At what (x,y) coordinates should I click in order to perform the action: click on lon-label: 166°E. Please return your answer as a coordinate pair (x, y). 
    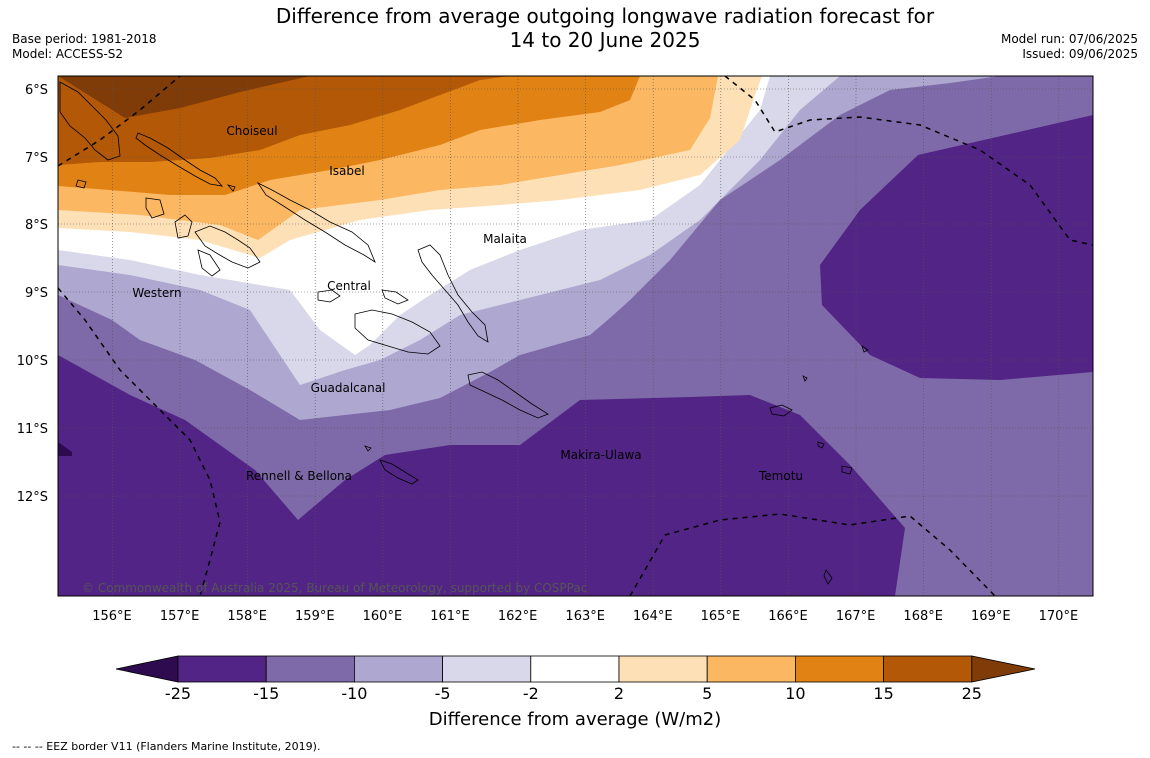
    Looking at the image, I should click on (788, 616).